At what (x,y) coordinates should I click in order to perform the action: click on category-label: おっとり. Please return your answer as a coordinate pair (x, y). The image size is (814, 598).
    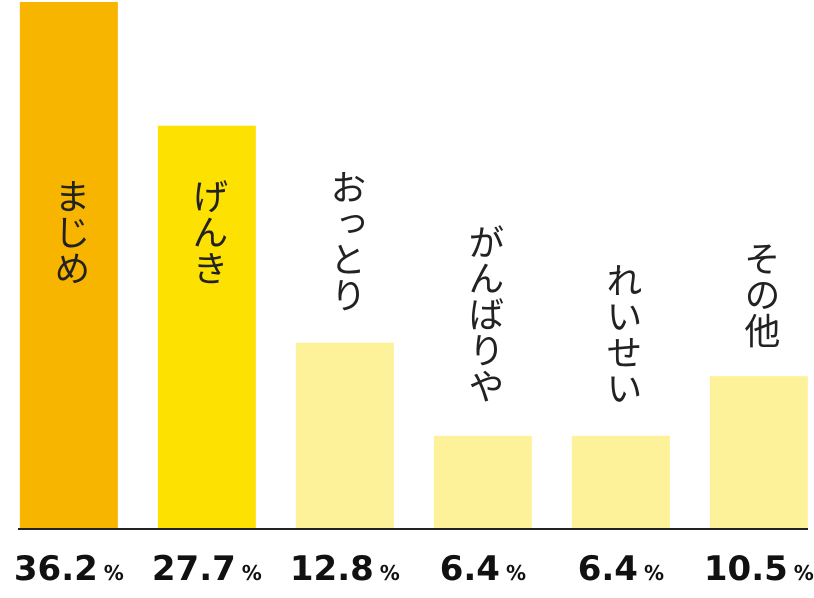
    Looking at the image, I should click on (344, 241).